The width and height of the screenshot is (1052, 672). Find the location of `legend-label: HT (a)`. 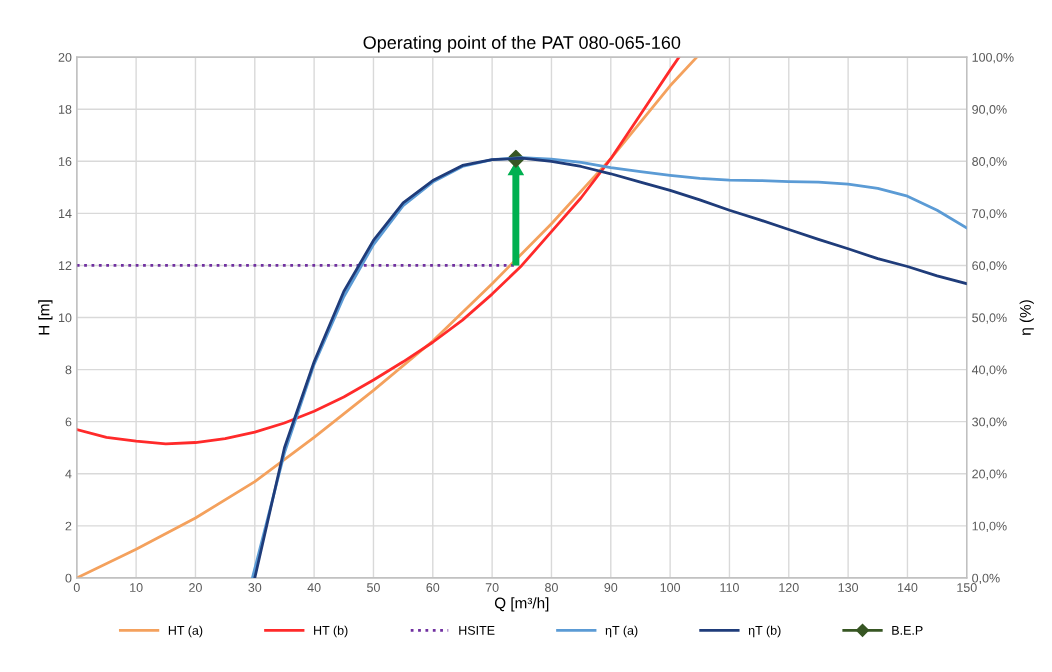

legend-label: HT (a) is located at coordinates (185, 631).